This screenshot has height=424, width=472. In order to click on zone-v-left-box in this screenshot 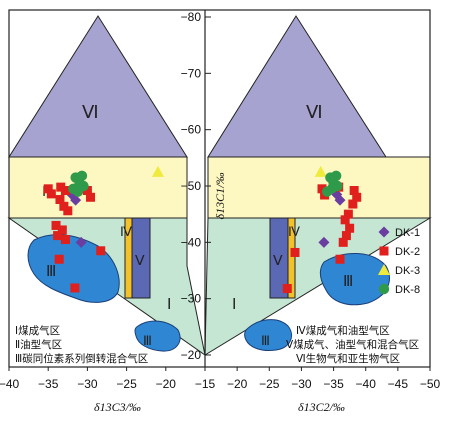, I will do `click(141, 258)`.